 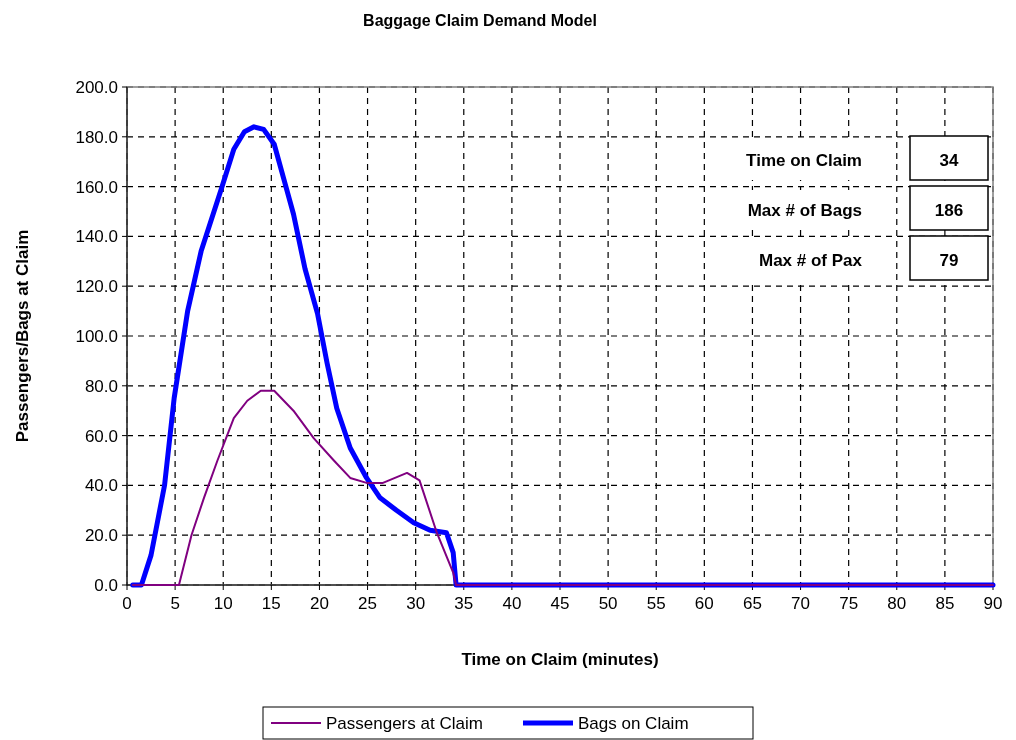 What do you see at coordinates (96, 187) in the screenshot?
I see `y-tick-label: 160.0` at bounding box center [96, 187].